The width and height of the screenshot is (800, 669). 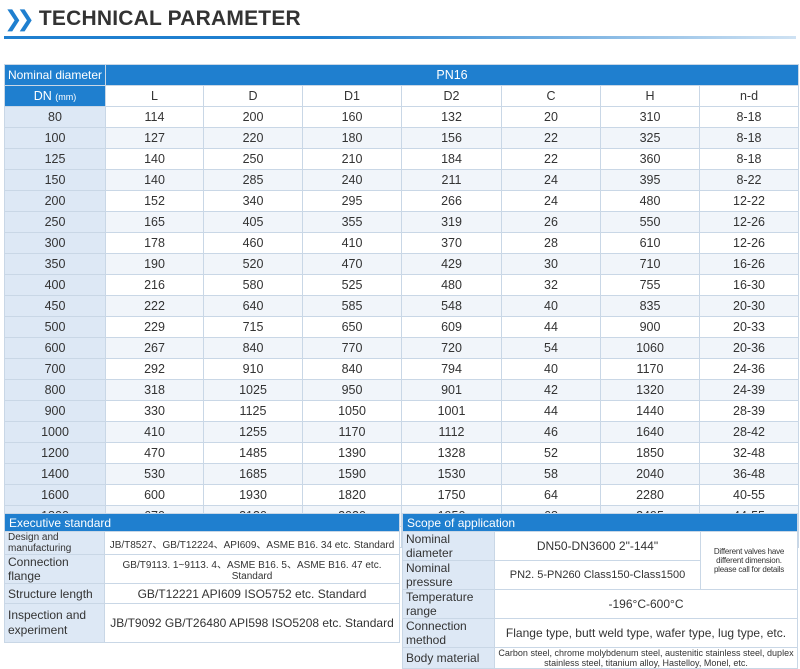 What do you see at coordinates (749, 264) in the screenshot?
I see `table-cell: 16-26` at bounding box center [749, 264].